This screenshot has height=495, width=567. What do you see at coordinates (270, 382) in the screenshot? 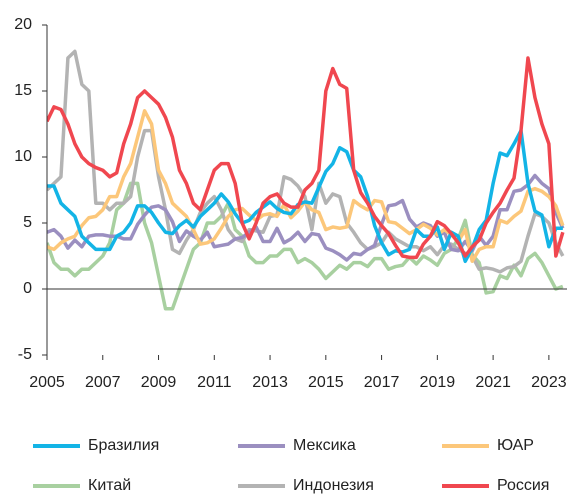
I see `x-tick-label: 2013` at bounding box center [270, 382].